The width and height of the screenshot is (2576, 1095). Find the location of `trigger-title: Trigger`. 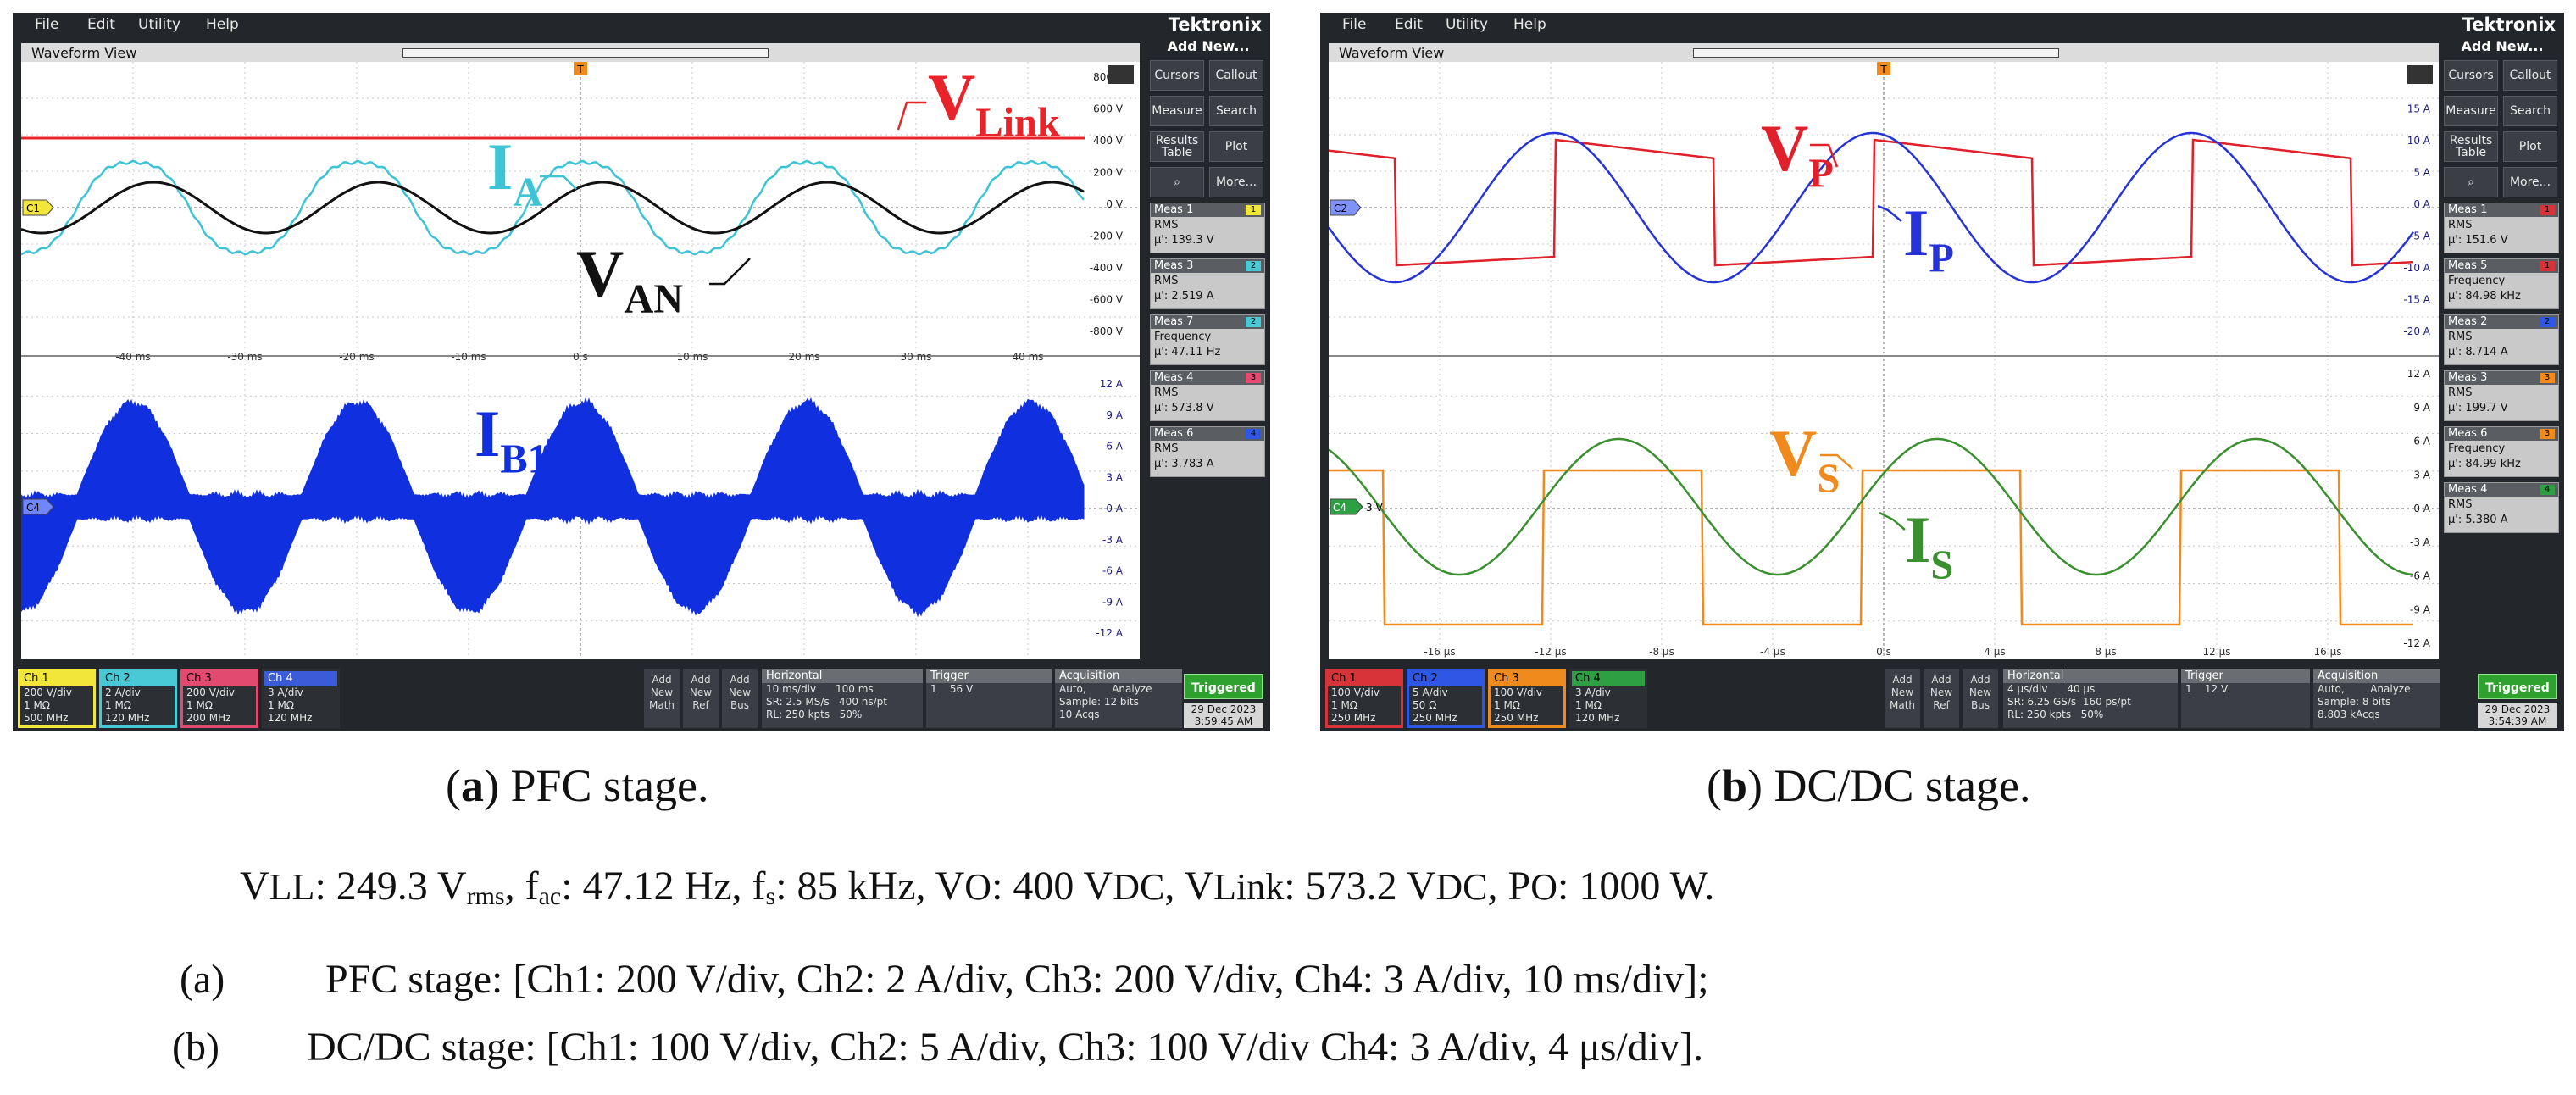

trigger-title: Trigger is located at coordinates (2245, 676).